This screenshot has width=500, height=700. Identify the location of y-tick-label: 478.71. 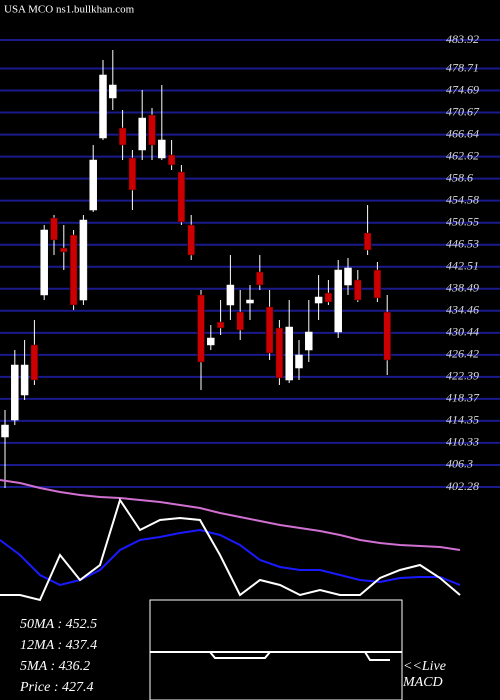
(462, 67).